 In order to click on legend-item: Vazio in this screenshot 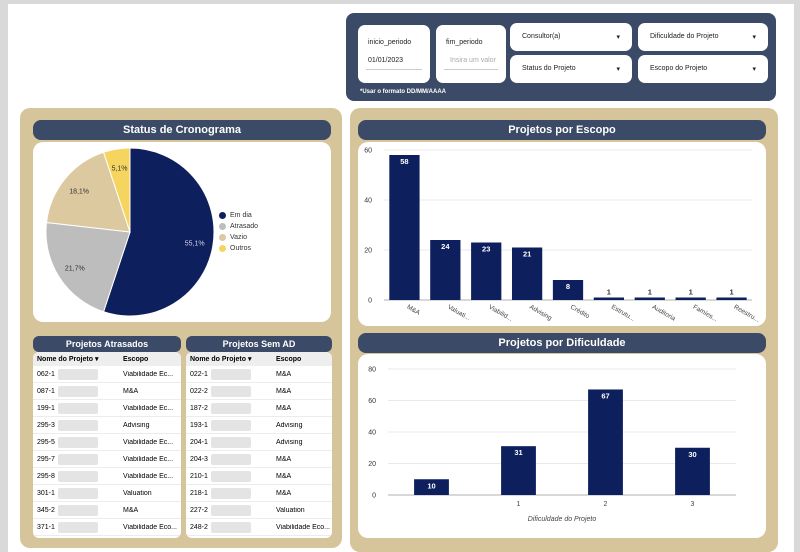, I will do `click(238, 237)`.